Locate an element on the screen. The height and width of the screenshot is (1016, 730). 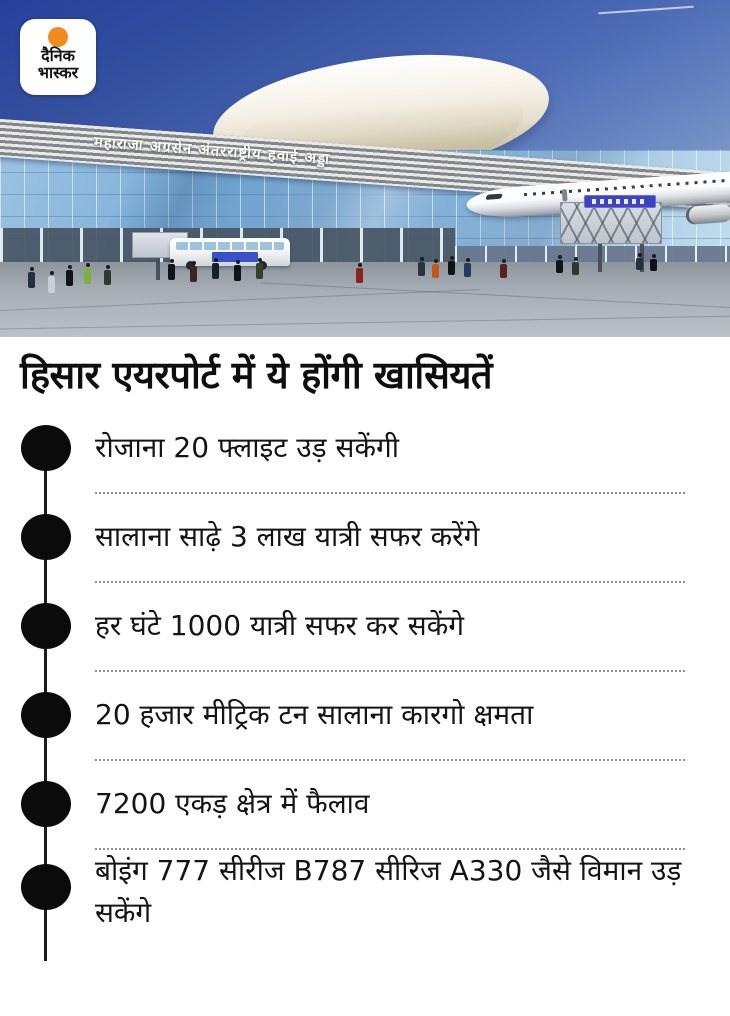
bus-windows is located at coordinates (230, 246).